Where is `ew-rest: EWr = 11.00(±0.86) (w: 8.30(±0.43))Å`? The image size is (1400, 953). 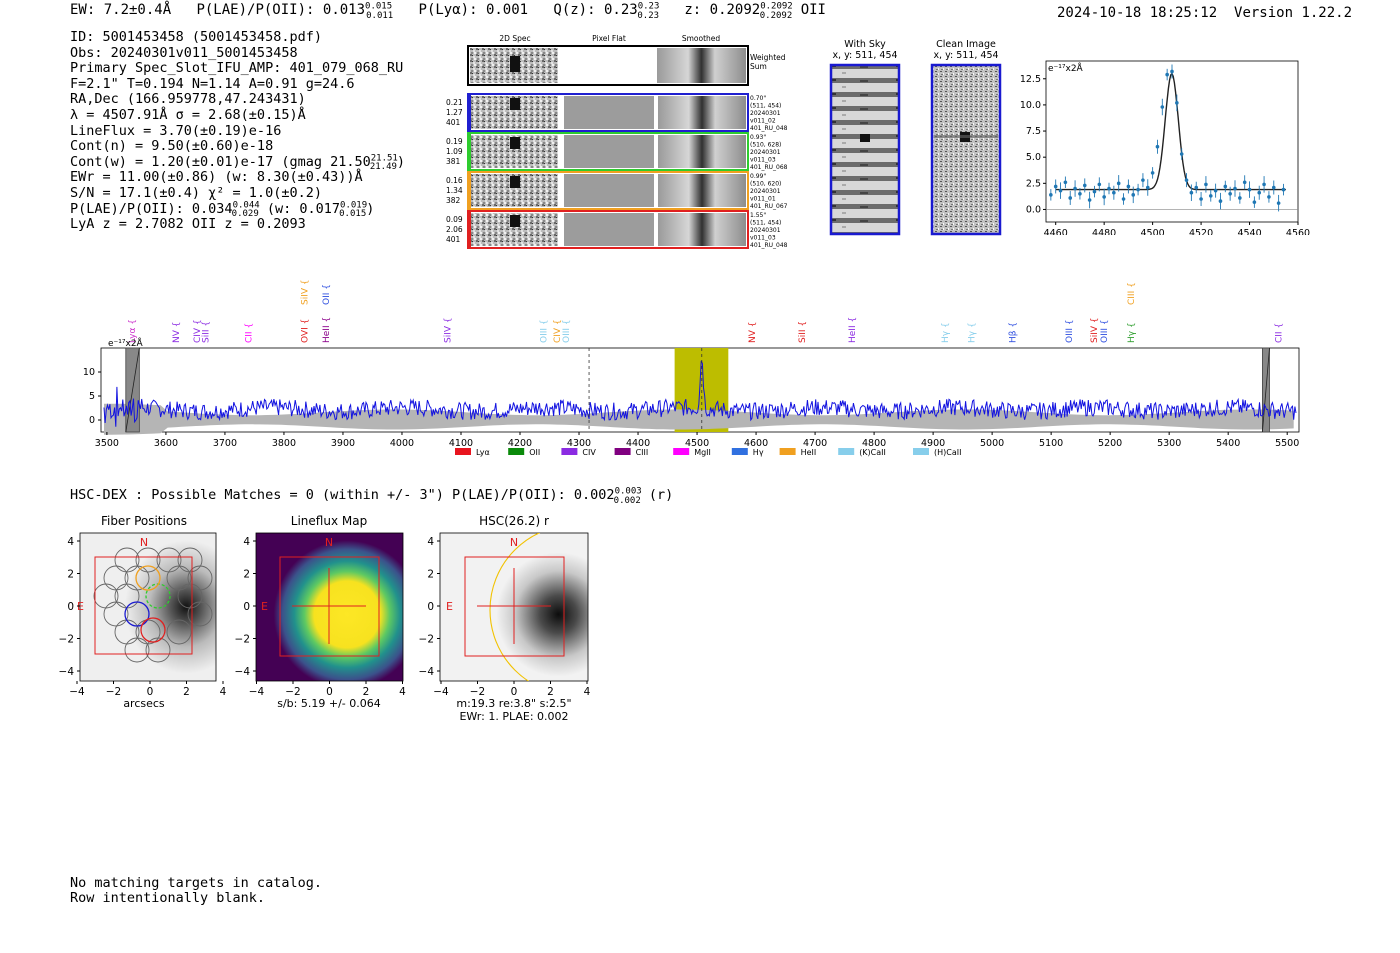 ew-rest: EWr = 11.00(±0.86) (w: 8.30(±0.43))Å is located at coordinates (216, 177).